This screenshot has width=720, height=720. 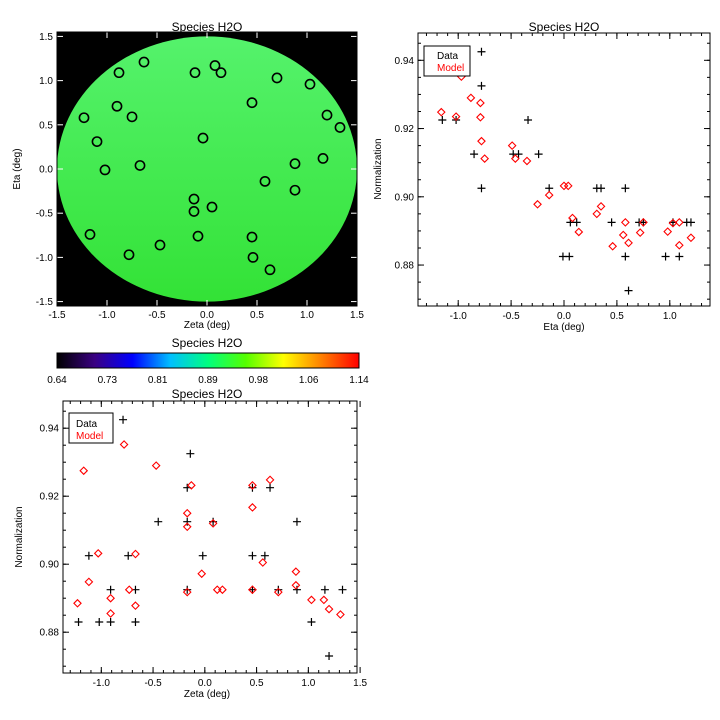 I want to click on zeta-y-tick-label: 0.90, so click(x=50, y=565).